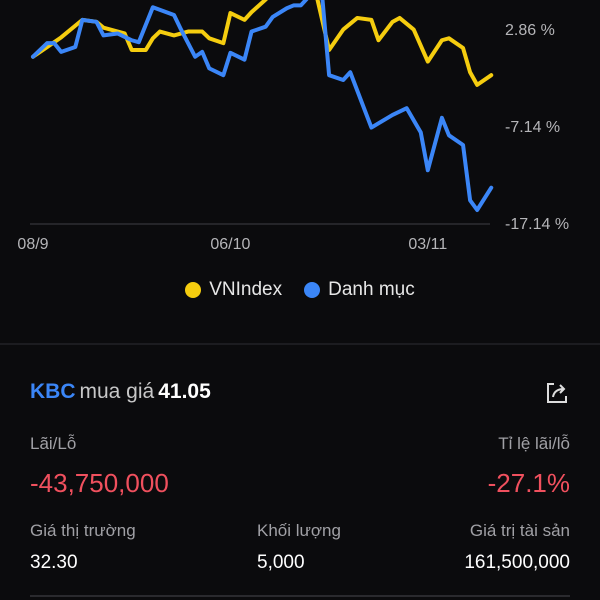 The width and height of the screenshot is (600, 600). I want to click on vnindex-dot-icon, so click(193, 290).